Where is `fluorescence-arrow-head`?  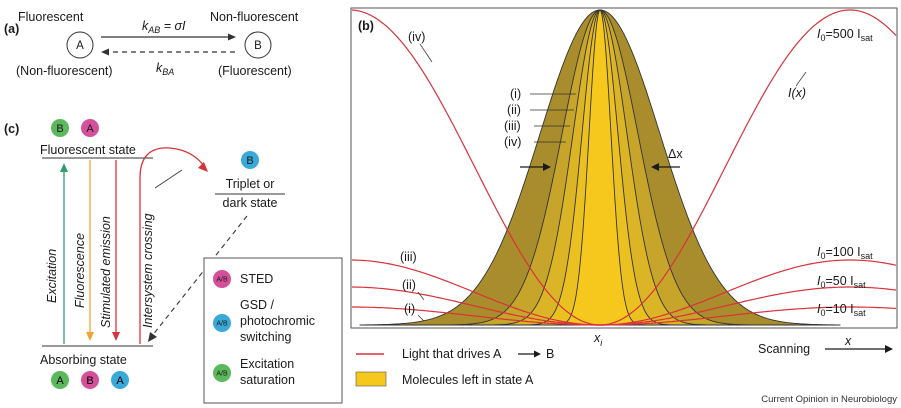 fluorescence-arrow-head is located at coordinates (90, 336).